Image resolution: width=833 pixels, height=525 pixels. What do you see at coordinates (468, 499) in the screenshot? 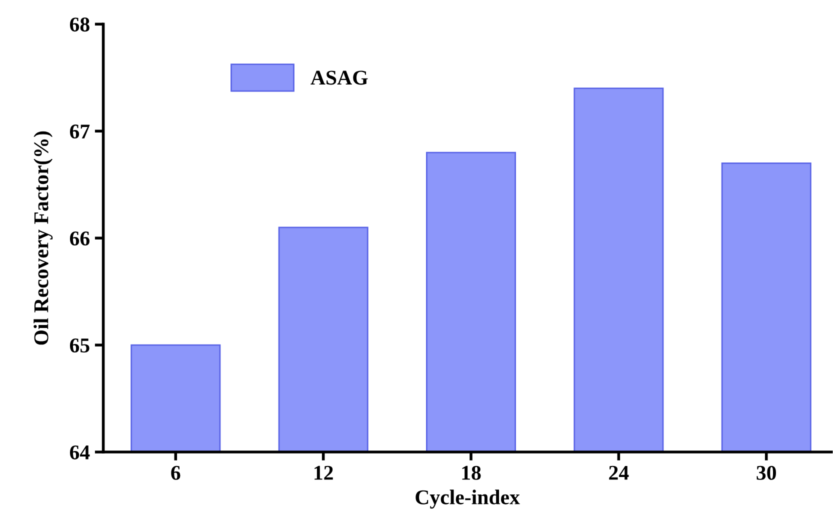
I see `x-axis-title: Cycle-index` at bounding box center [468, 499].